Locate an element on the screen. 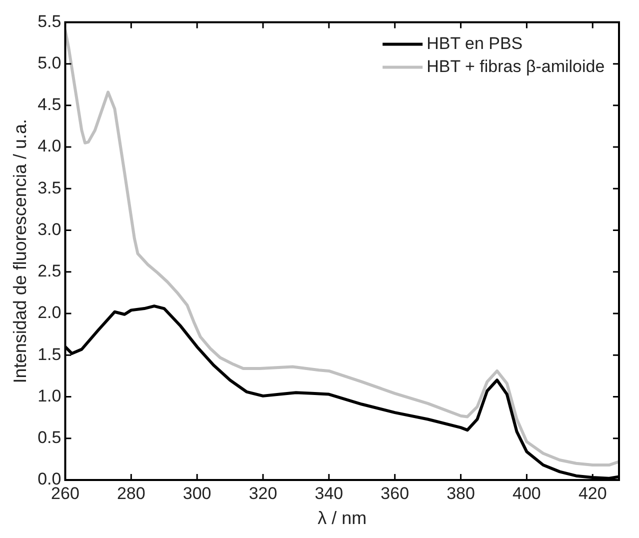 The width and height of the screenshot is (639, 538). x-tick-label: 340 is located at coordinates (329, 493).